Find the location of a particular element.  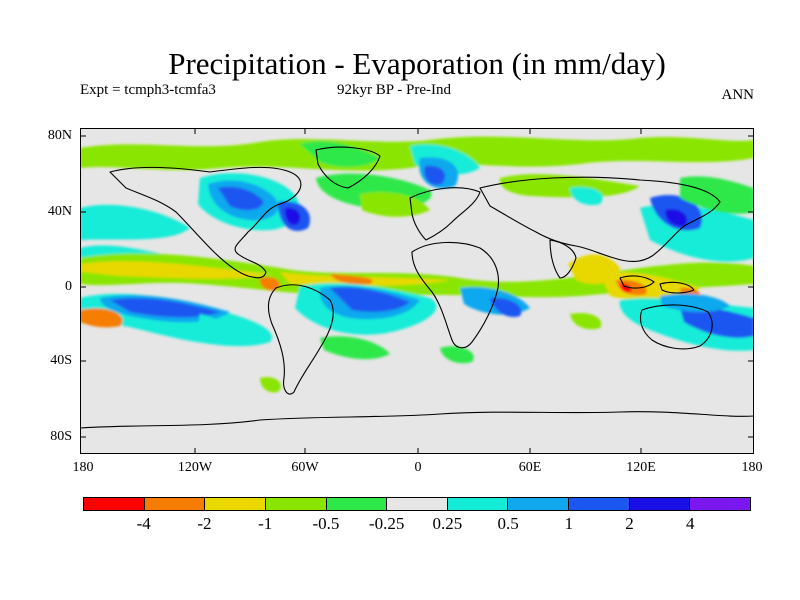

lon-tick-label: 60W is located at coordinates (305, 467).